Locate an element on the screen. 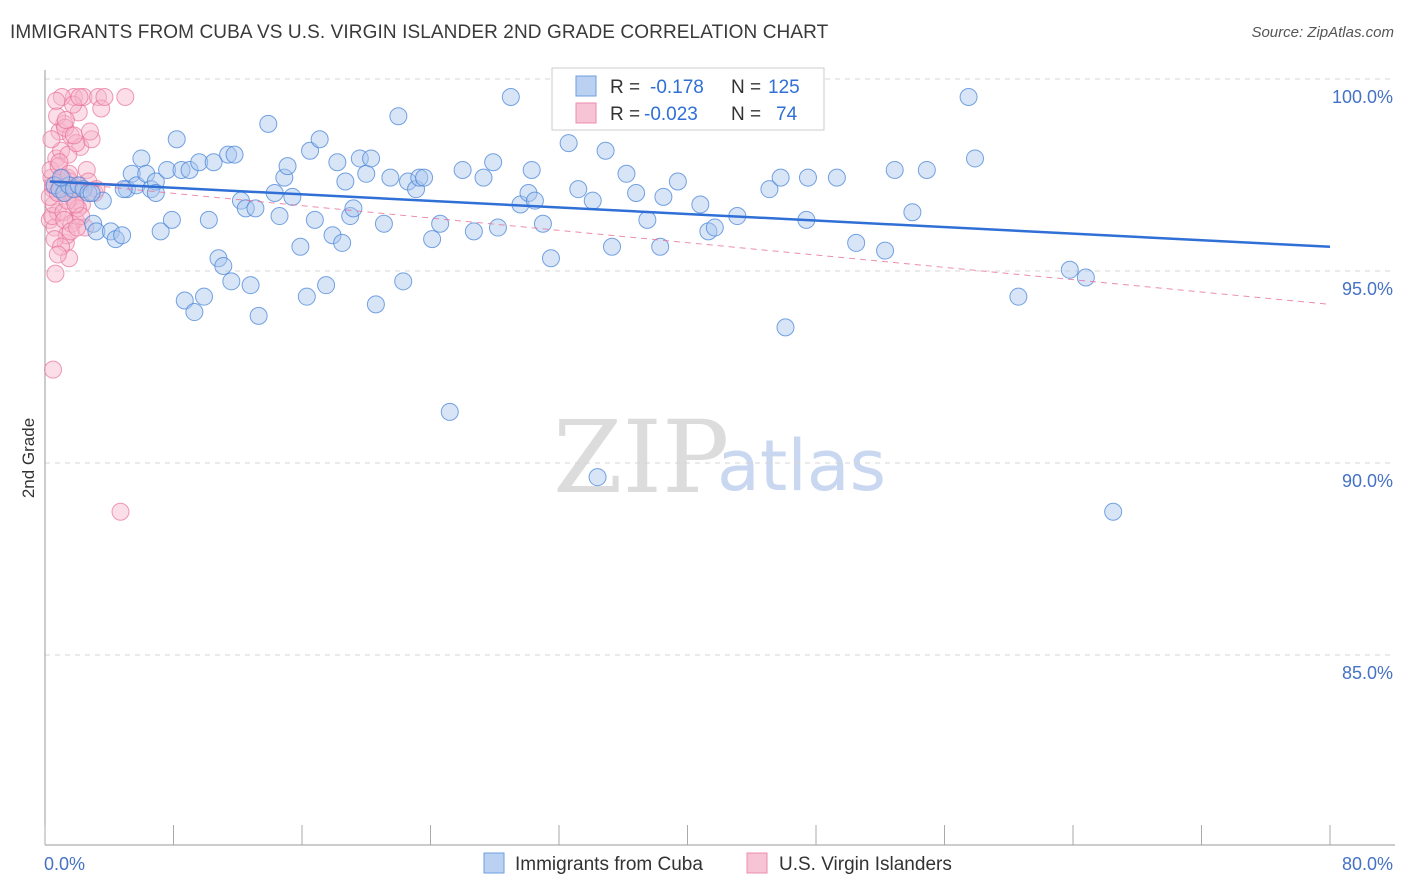 This screenshot has height=892, width=1406. y-tick-labels: 100.0% 95.0% 90.0% 85.0% is located at coordinates (1362, 385).